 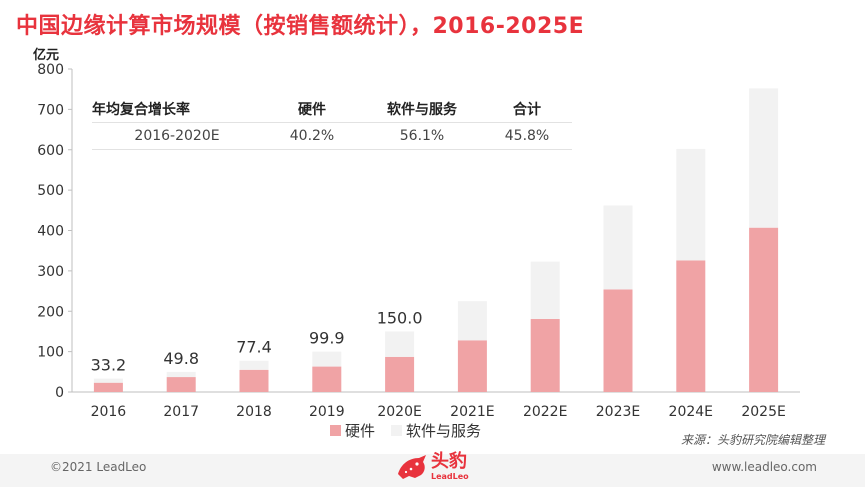 What do you see at coordinates (527, 136) in the screenshot?
I see `cell-total-rate: 45.8%` at bounding box center [527, 136].